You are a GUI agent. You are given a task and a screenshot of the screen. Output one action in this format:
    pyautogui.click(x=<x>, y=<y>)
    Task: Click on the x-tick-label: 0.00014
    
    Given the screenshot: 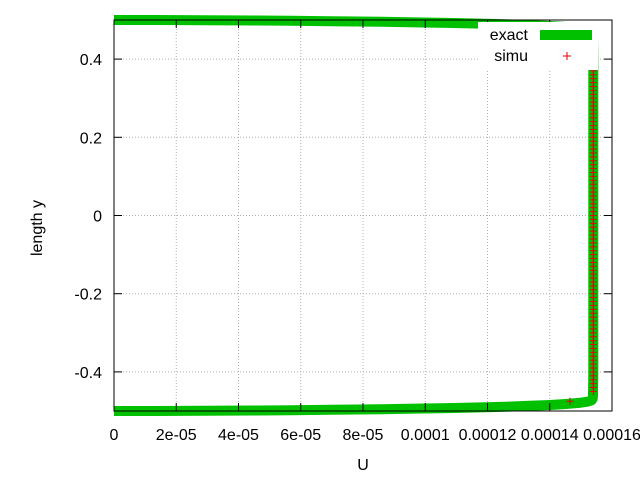 What is the action you would take?
    pyautogui.click(x=550, y=435)
    